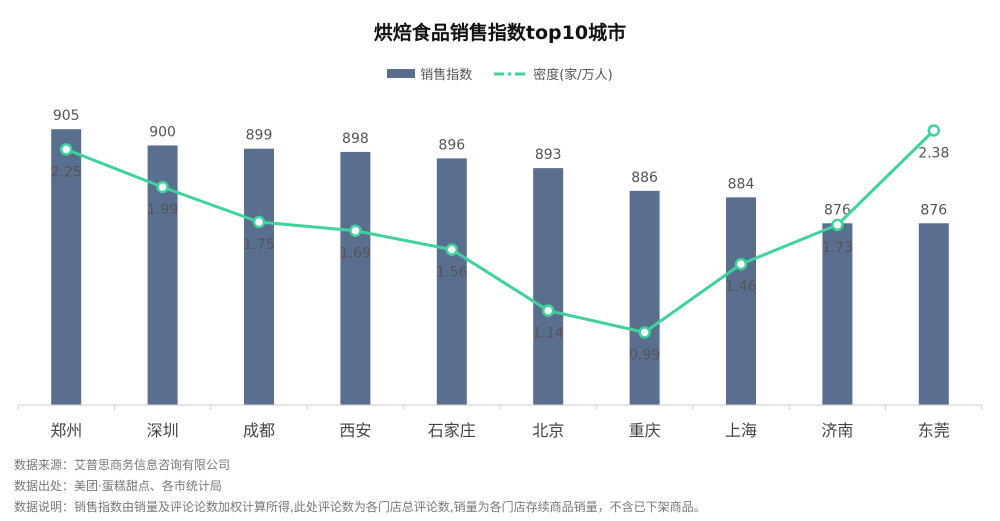 The width and height of the screenshot is (1000, 521). I want to click on line-label: 1.99, so click(162, 210).